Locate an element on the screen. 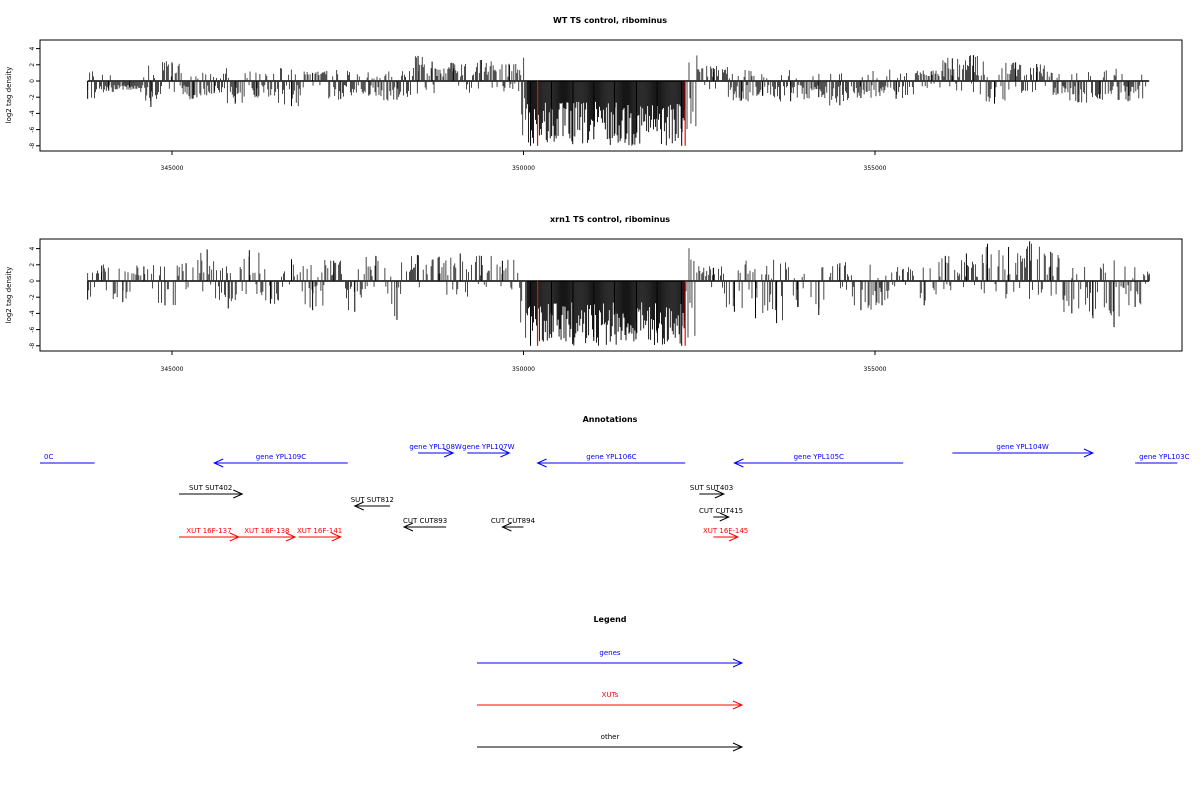 This screenshot has height=800, width=1200. feature-label: CUT CUT415 is located at coordinates (721, 511).